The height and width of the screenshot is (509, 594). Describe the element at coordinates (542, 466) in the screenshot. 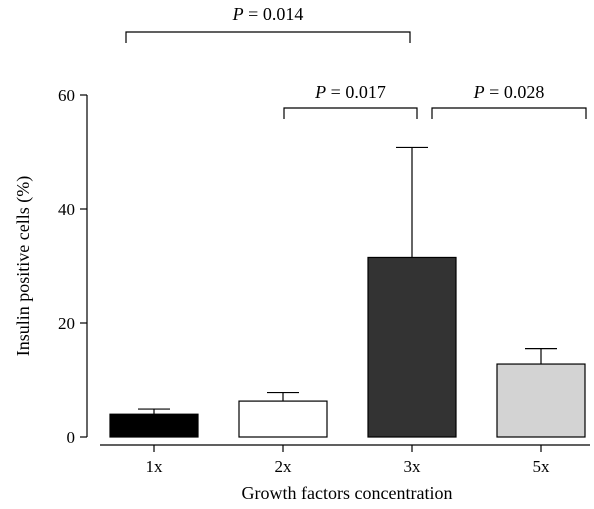

I see `x-tick-label-5x: 5x` at that location.